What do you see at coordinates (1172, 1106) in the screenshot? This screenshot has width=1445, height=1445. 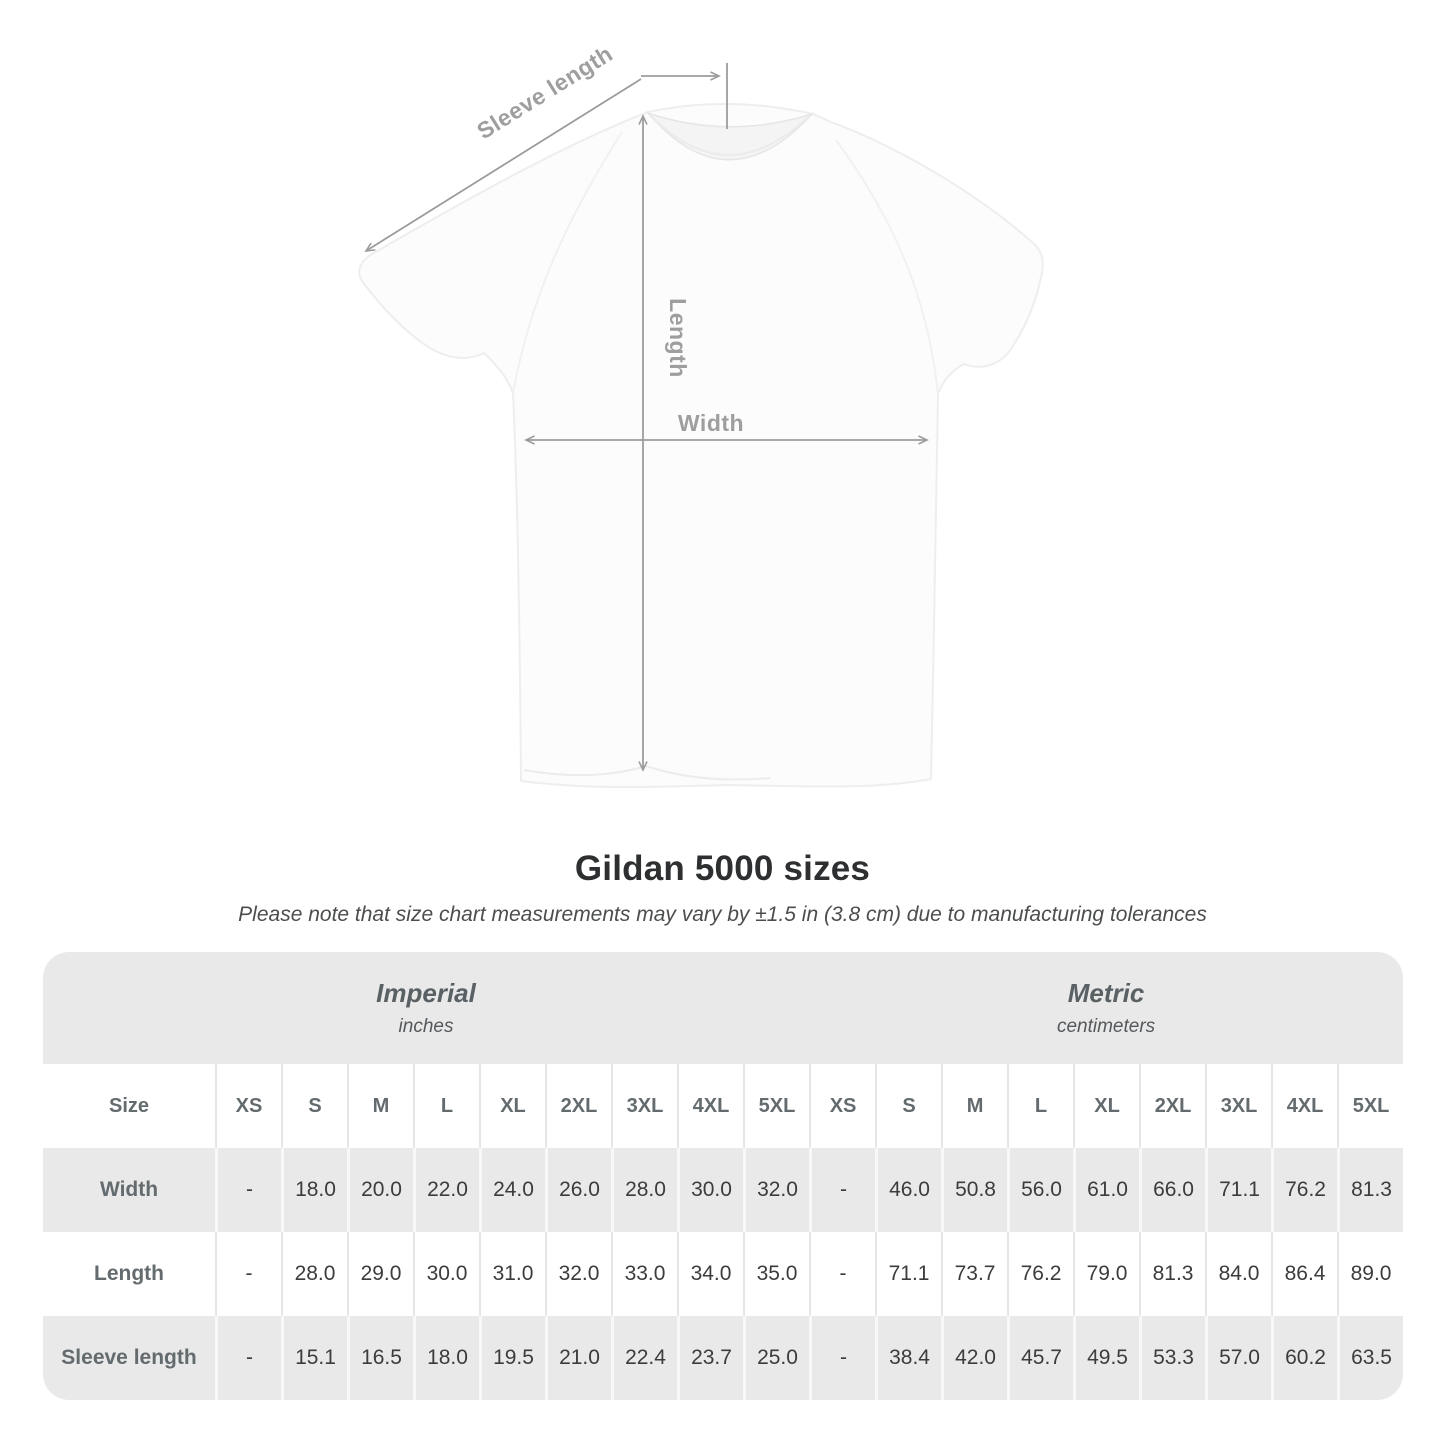 I see `metric-size-header: 2XL` at bounding box center [1172, 1106].